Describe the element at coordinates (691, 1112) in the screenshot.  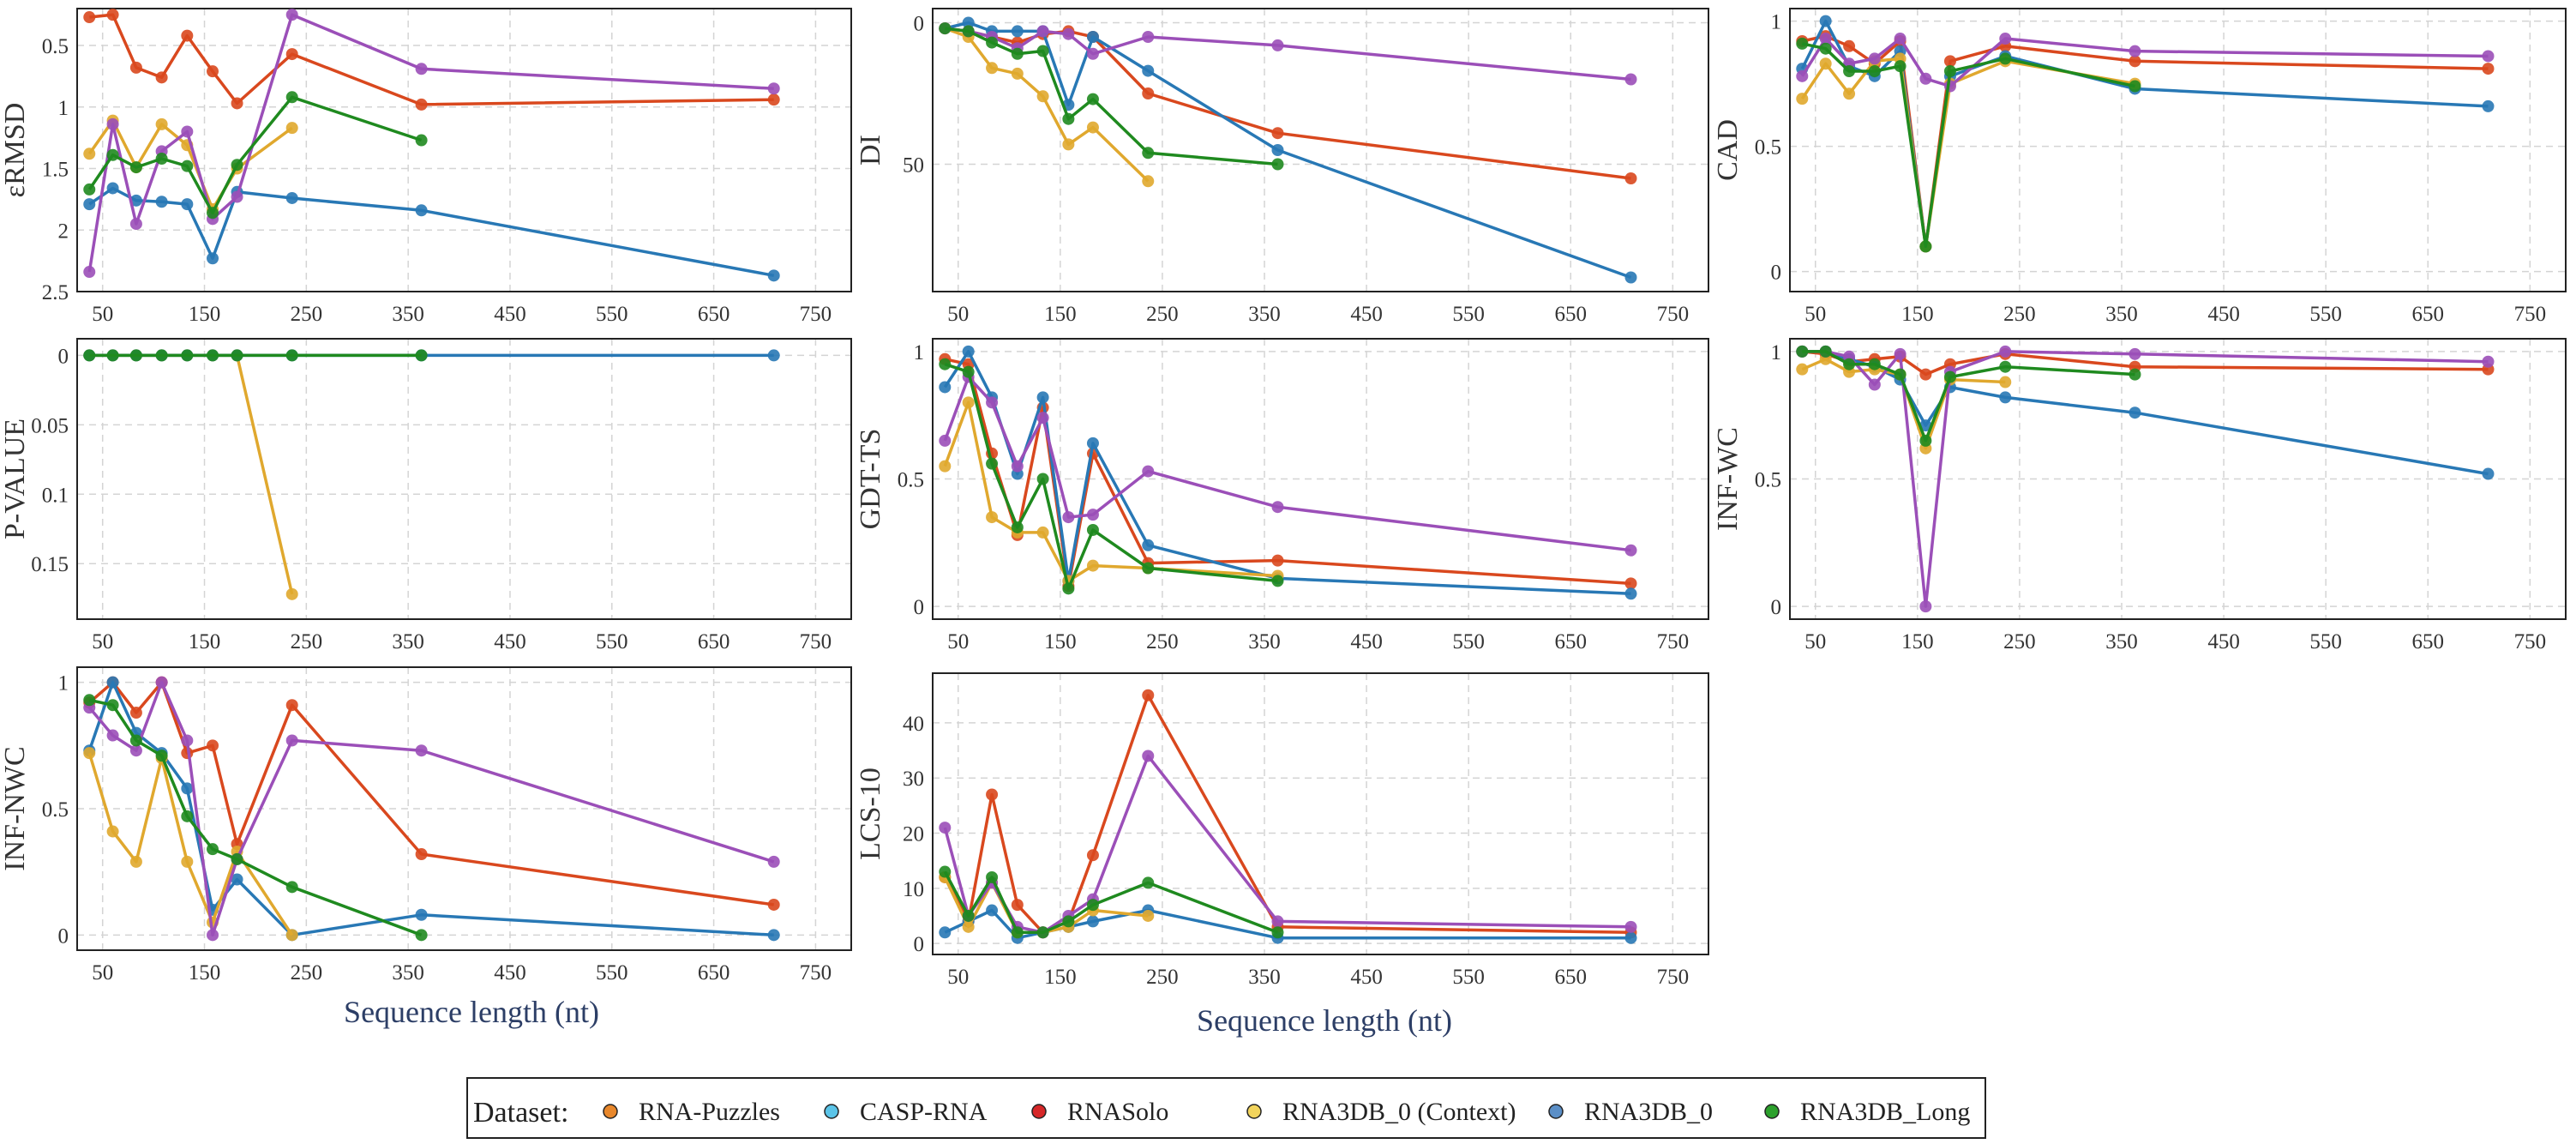
I see `legend-item-1: RNA-Puzzles` at that location.